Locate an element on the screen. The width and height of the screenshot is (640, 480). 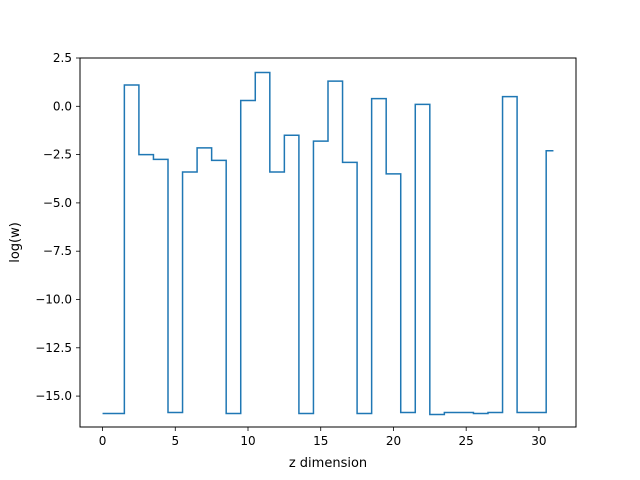
x-tick-label: 5 is located at coordinates (175, 441).